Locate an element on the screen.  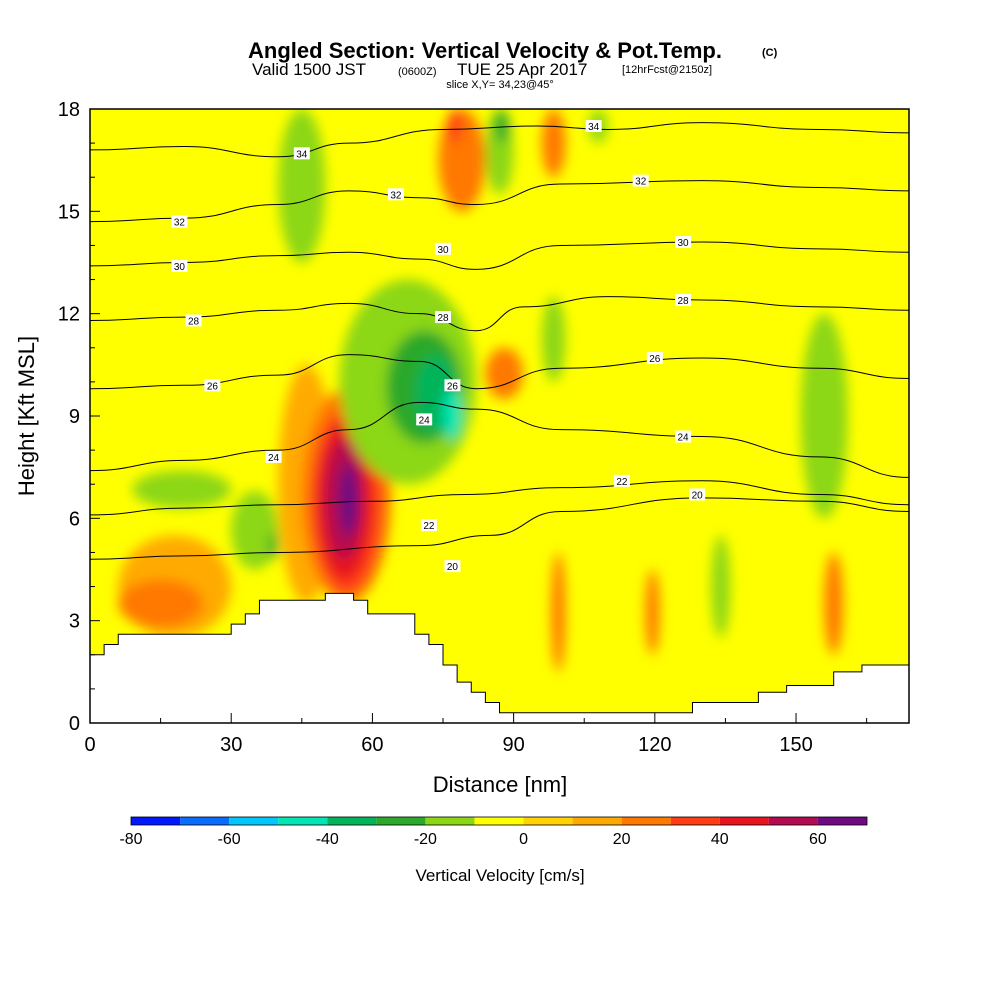
colorbar-label: Vertical Velocity [cm/s] is located at coordinates (499, 875).